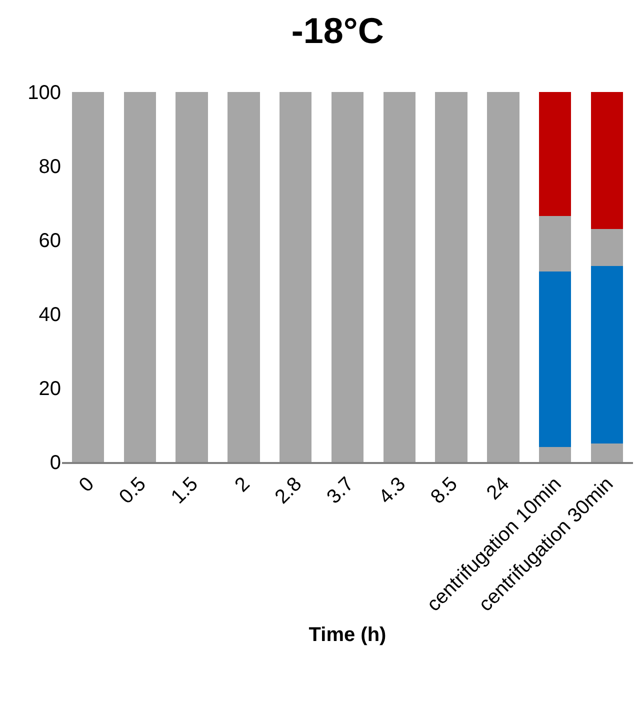 This screenshot has width=637, height=714. What do you see at coordinates (498, 488) in the screenshot?
I see `x-tick-label: 24` at bounding box center [498, 488].